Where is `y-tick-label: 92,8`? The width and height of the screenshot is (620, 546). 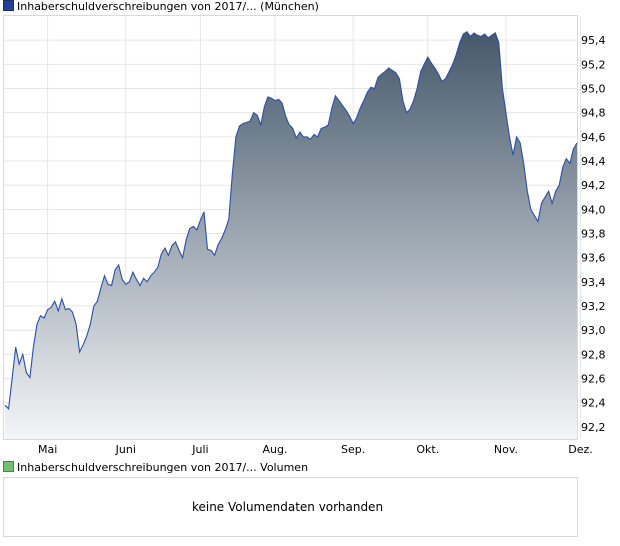 y-tick-label: 92,8 is located at coordinates (593, 354).